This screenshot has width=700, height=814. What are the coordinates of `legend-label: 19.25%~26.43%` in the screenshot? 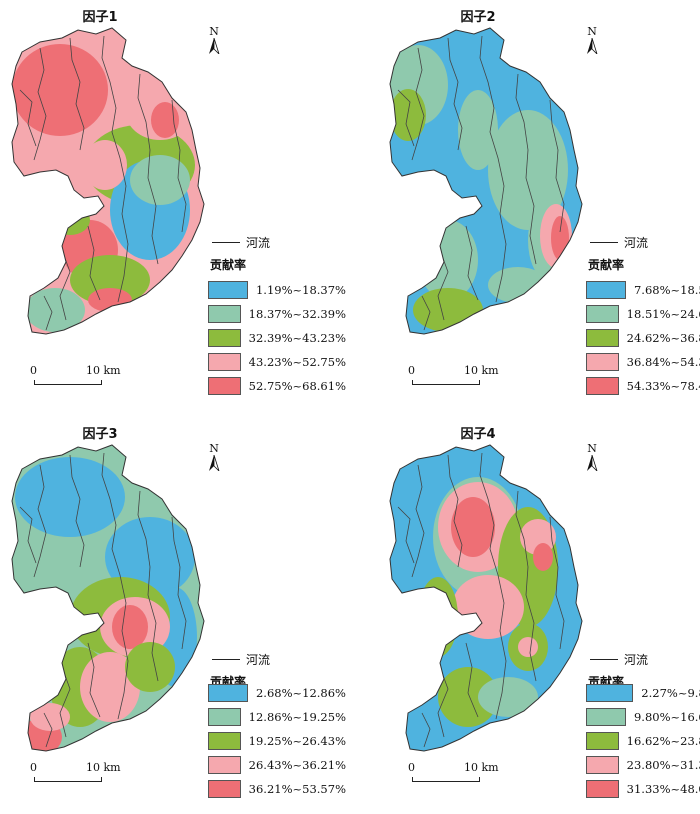 It's located at (297, 741).